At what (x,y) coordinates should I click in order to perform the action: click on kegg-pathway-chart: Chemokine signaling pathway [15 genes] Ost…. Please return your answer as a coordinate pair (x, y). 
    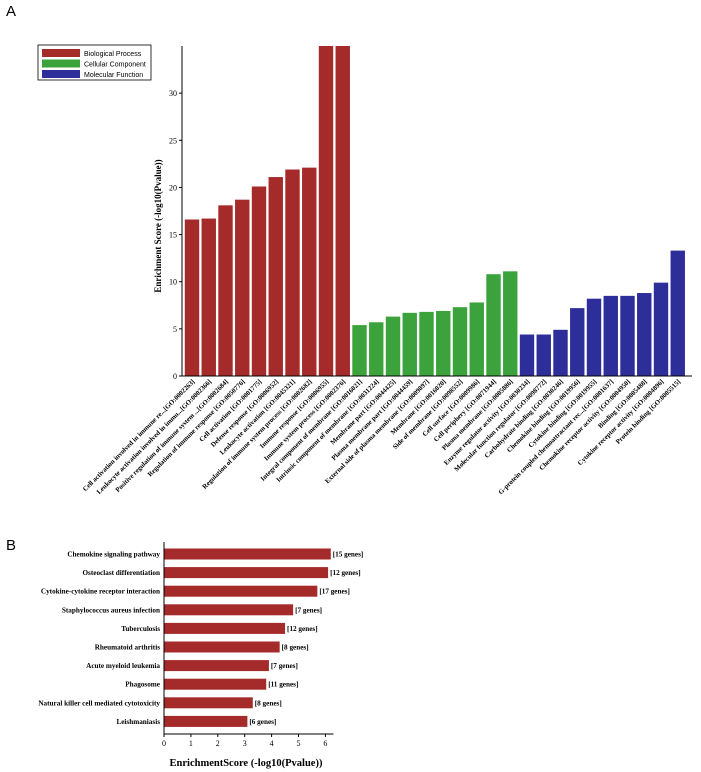
    Looking at the image, I should click on (200, 655).